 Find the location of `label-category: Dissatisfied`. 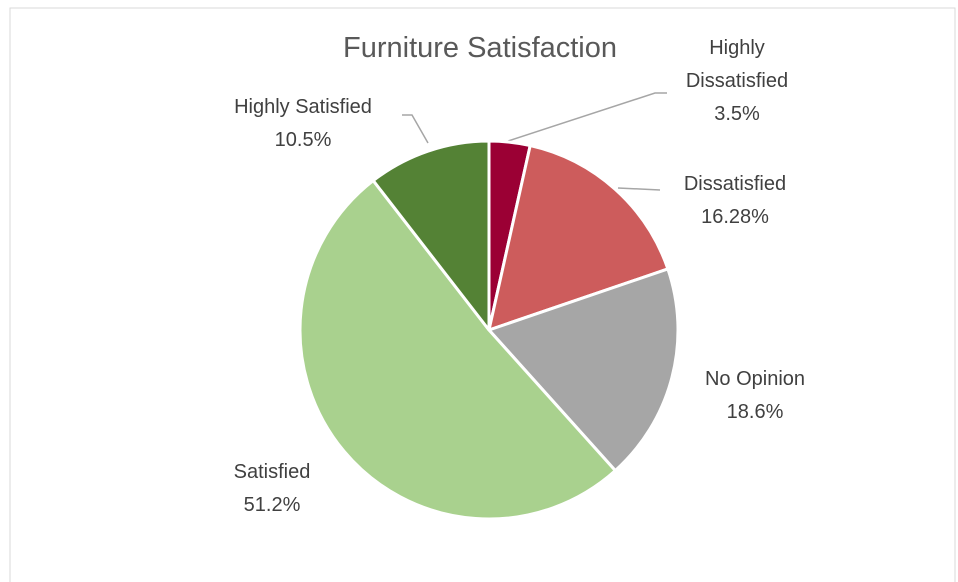

label-category: Dissatisfied is located at coordinates (735, 184).